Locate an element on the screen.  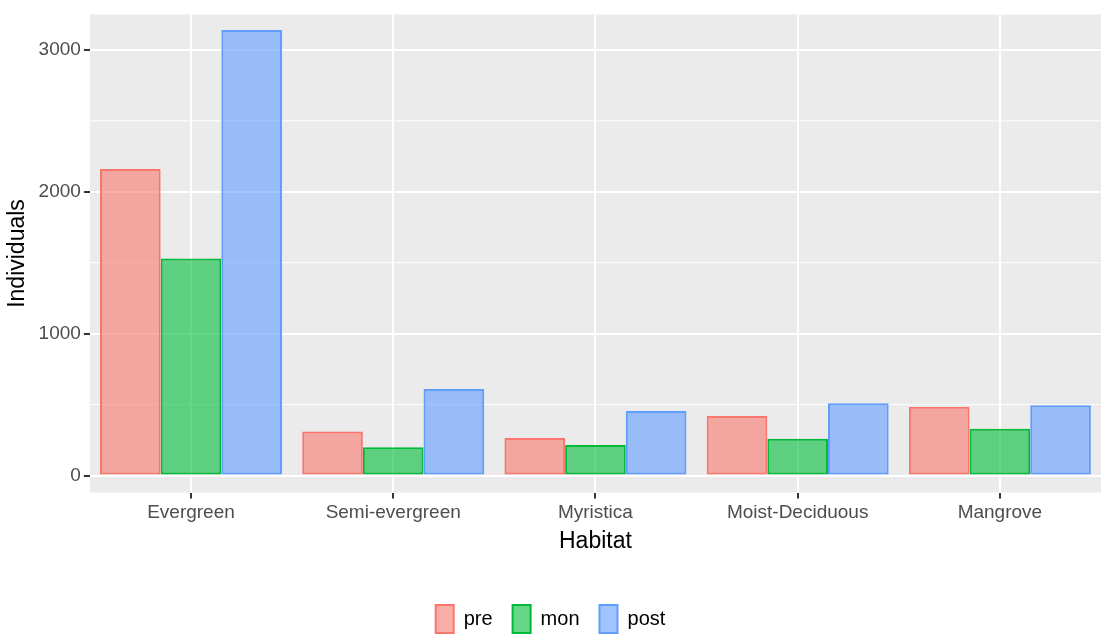
x-tick-label: Moist-Deciduous is located at coordinates (797, 512).